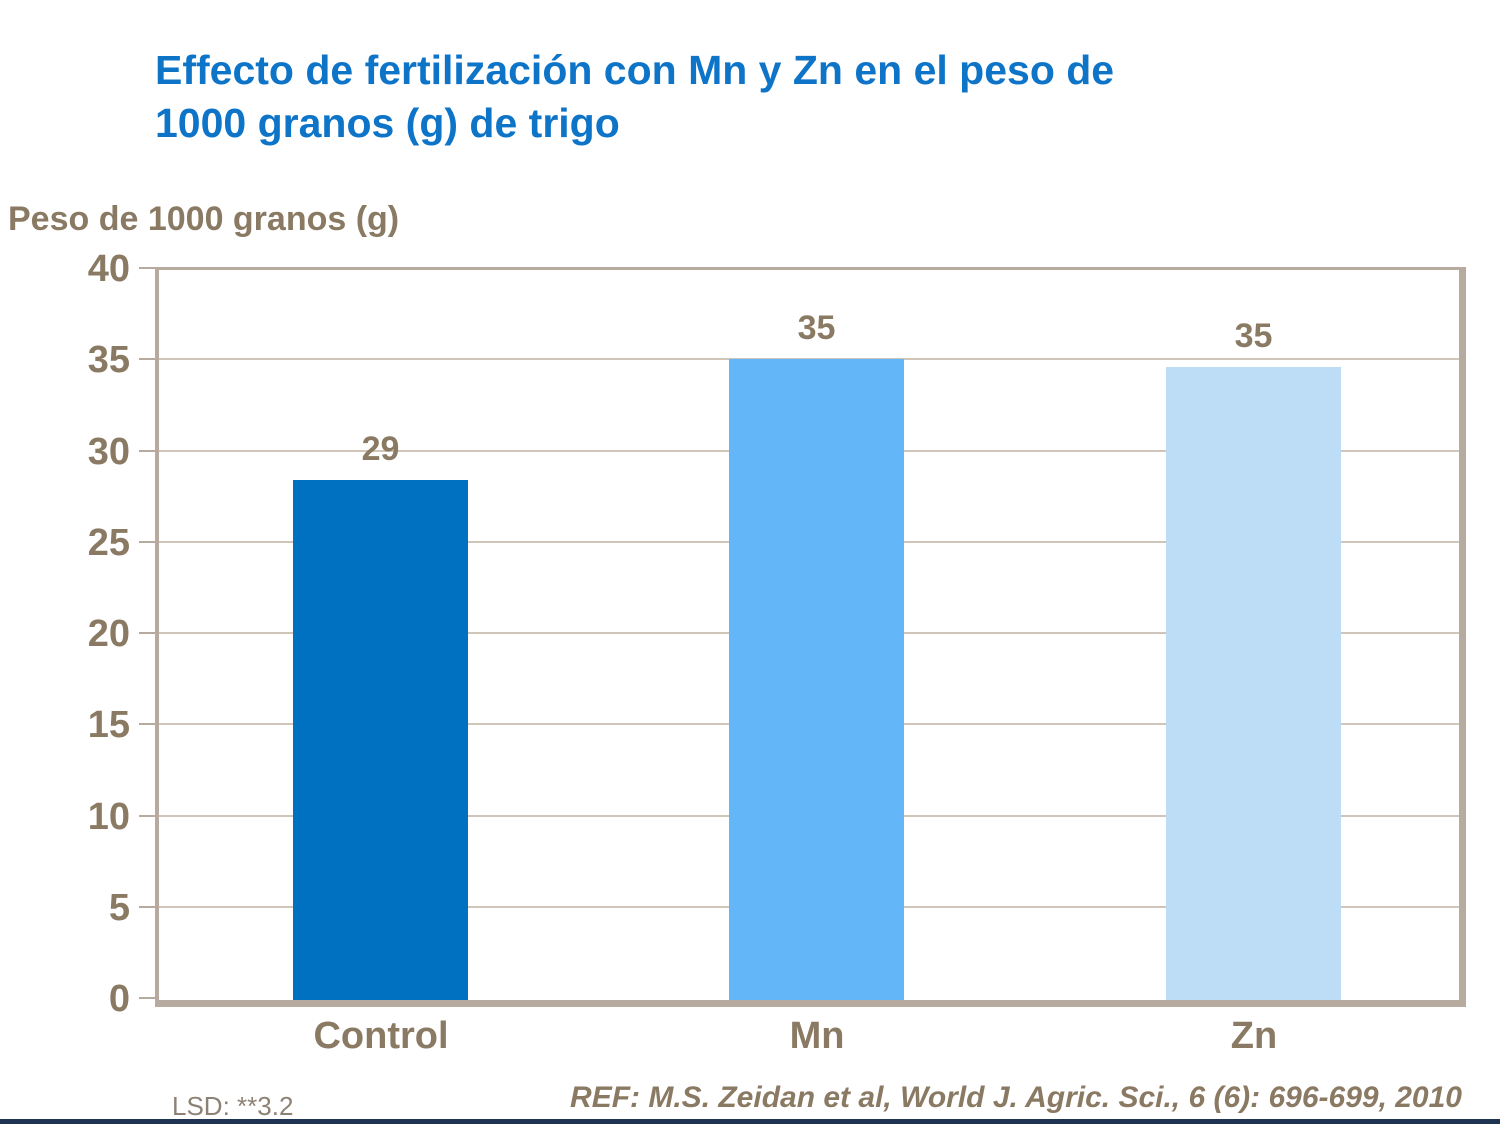 This screenshot has height=1126, width=1500. Describe the element at coordinates (817, 1036) in the screenshot. I see `x-axis-category-label: Mn` at that location.